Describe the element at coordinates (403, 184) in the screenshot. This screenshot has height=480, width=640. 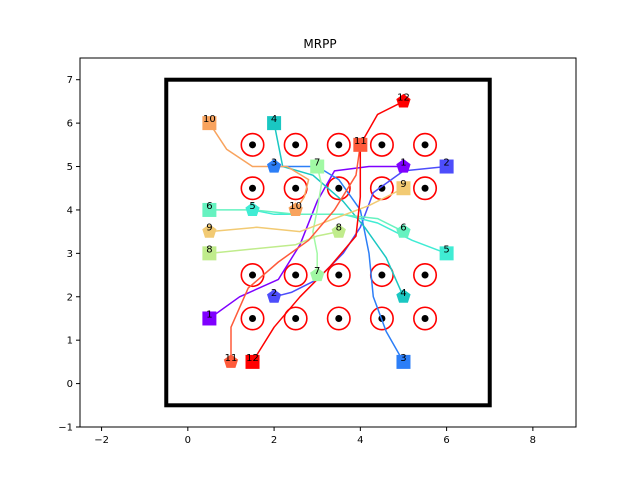
I see `agent-start-label-9: 9` at that location.